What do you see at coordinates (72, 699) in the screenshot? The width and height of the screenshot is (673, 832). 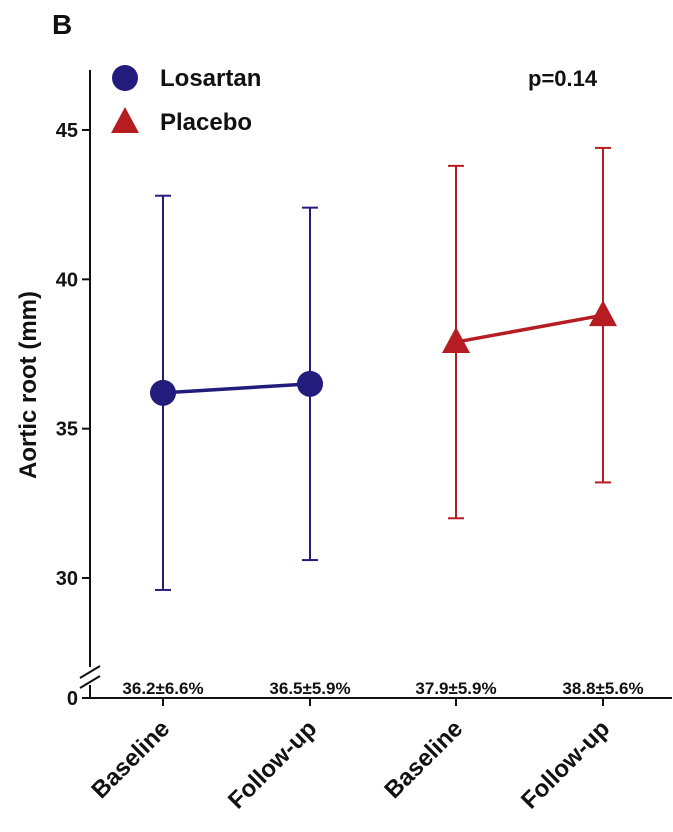 I see `y-tick-label: 0` at bounding box center [72, 699].